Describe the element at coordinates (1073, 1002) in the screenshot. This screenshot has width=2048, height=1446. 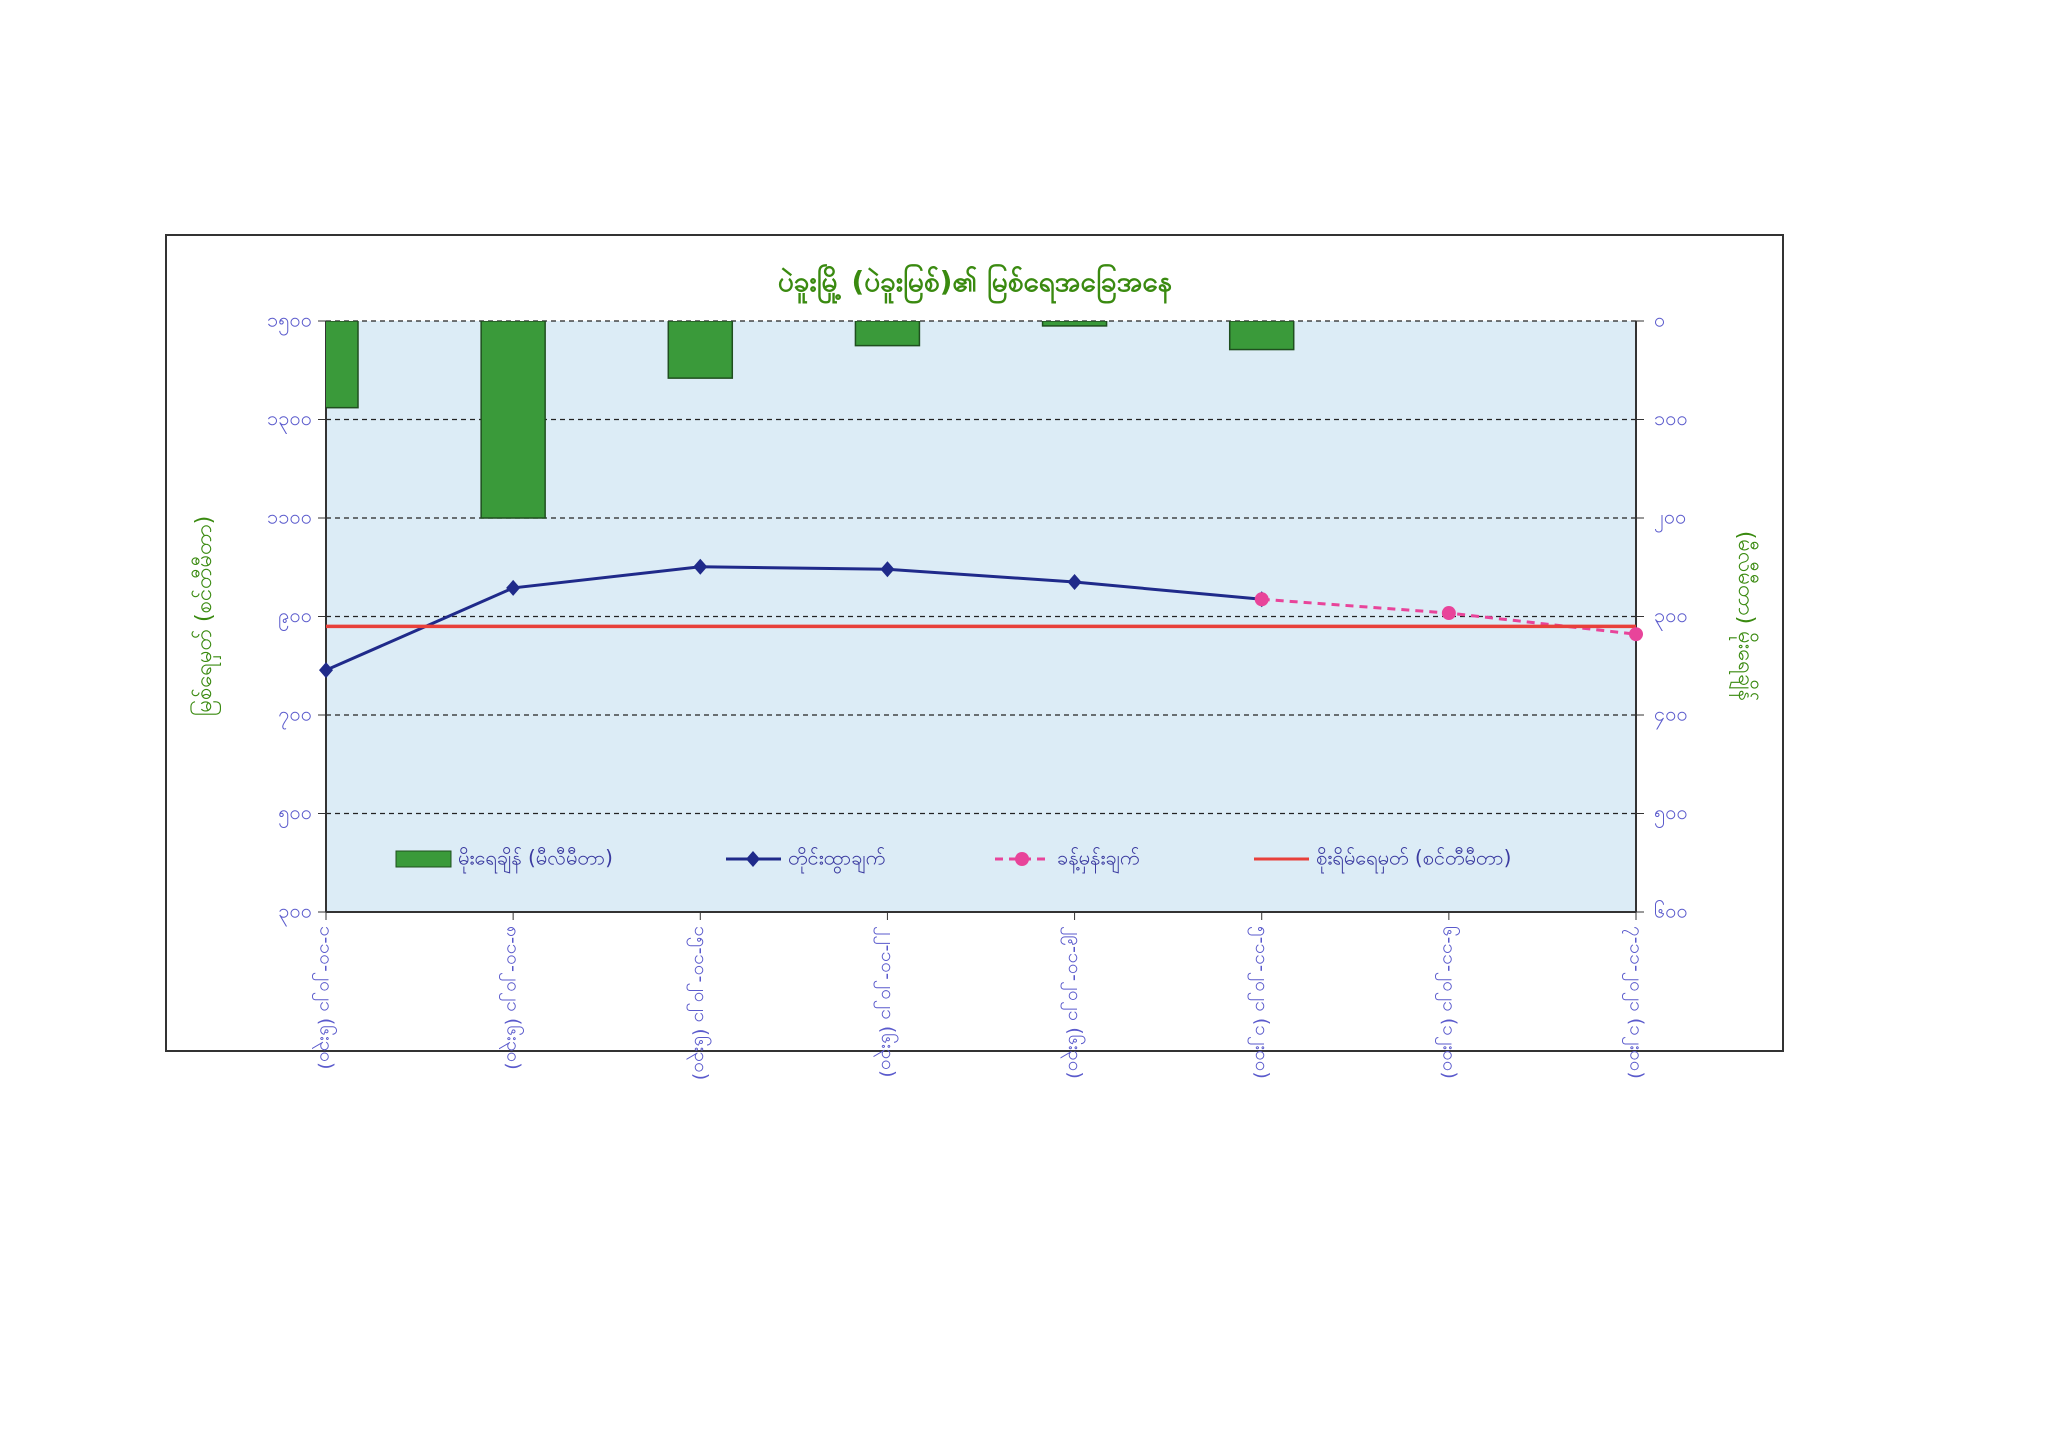
I see `x-tick-label: ၂၉-၁၀-၂၀၂၁ (၆း၃၀)` at that location.